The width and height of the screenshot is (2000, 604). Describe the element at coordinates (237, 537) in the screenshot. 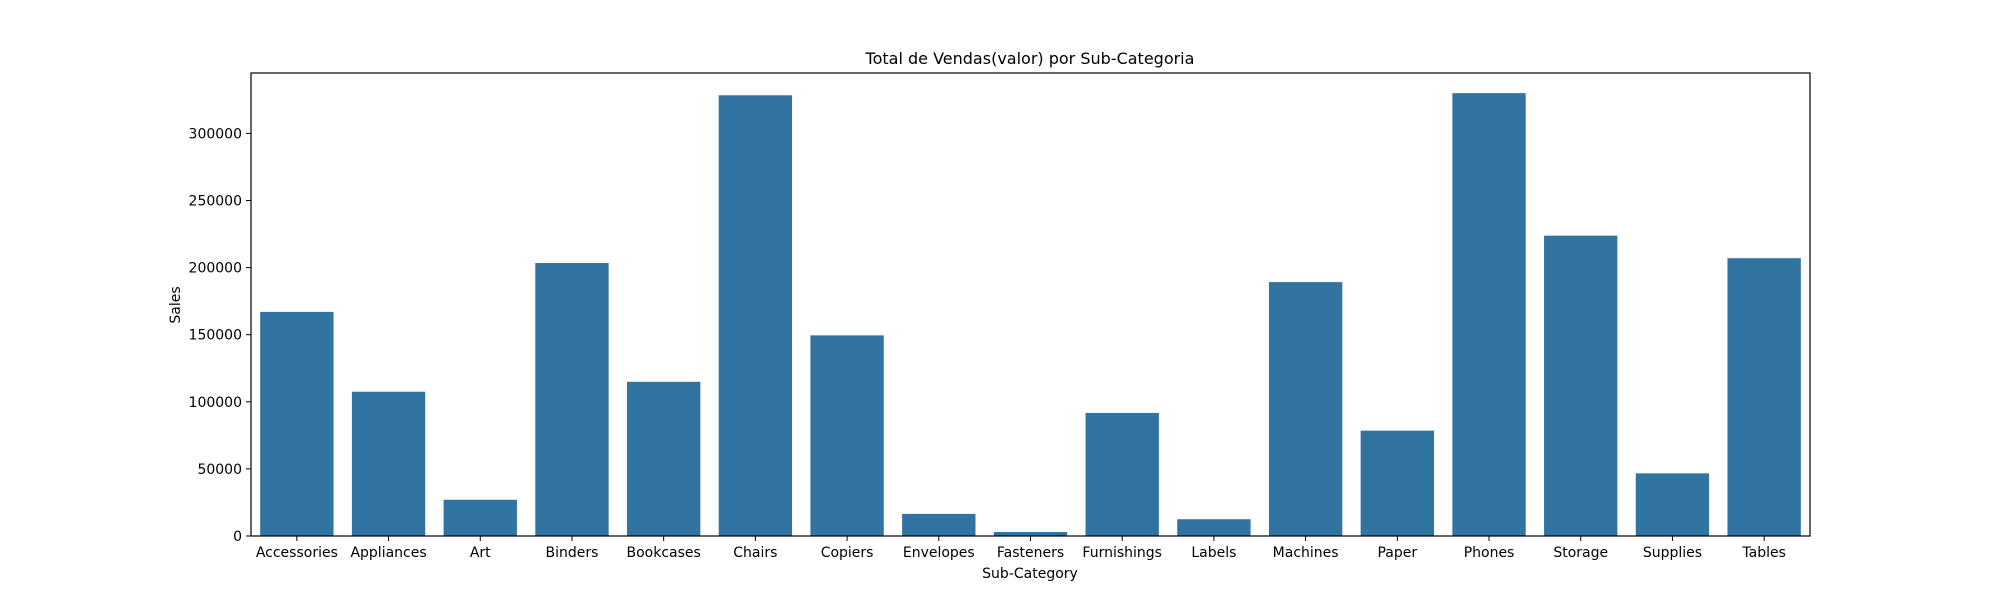

I see `y-tick-label: 0` at that location.